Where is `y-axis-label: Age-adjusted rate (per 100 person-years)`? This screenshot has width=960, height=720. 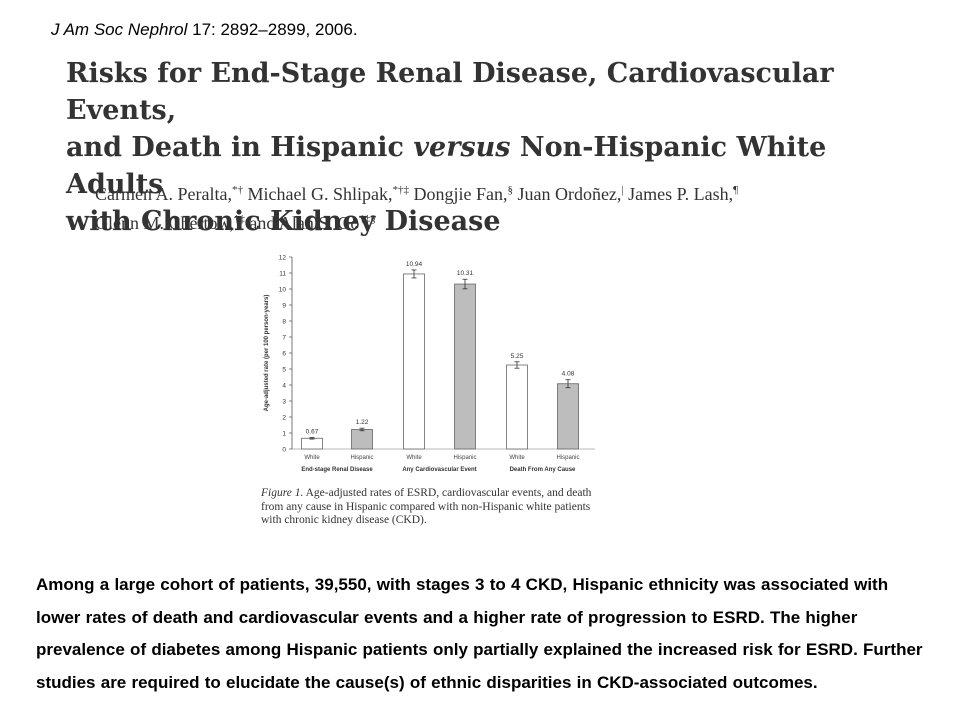 y-axis-label: Age-adjusted rate (per 100 person-years) is located at coordinates (267, 353).